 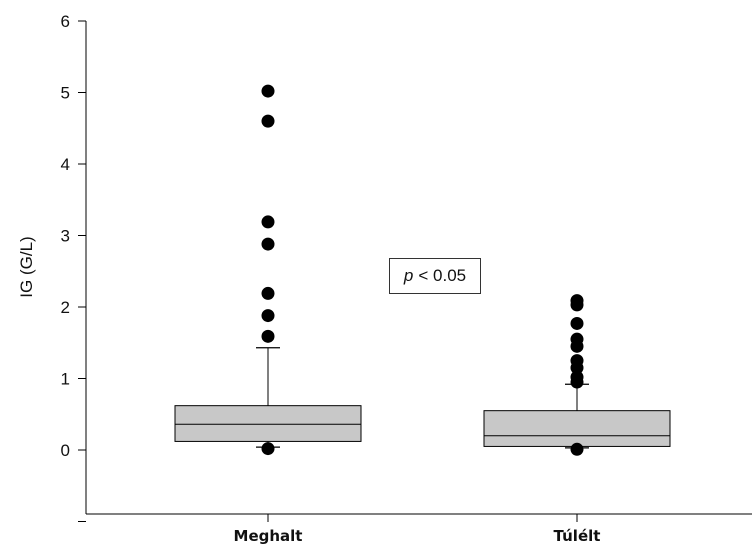 I want to click on y-tick-label: 5, so click(x=65, y=93).